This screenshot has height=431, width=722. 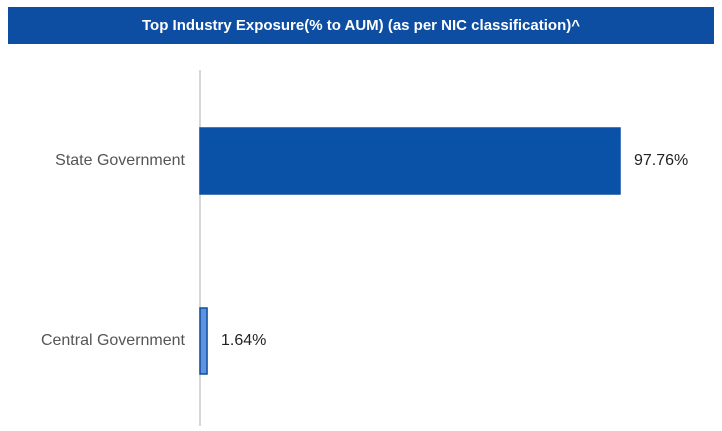 What do you see at coordinates (113, 340) in the screenshot?
I see `category-label: Central Government` at bounding box center [113, 340].